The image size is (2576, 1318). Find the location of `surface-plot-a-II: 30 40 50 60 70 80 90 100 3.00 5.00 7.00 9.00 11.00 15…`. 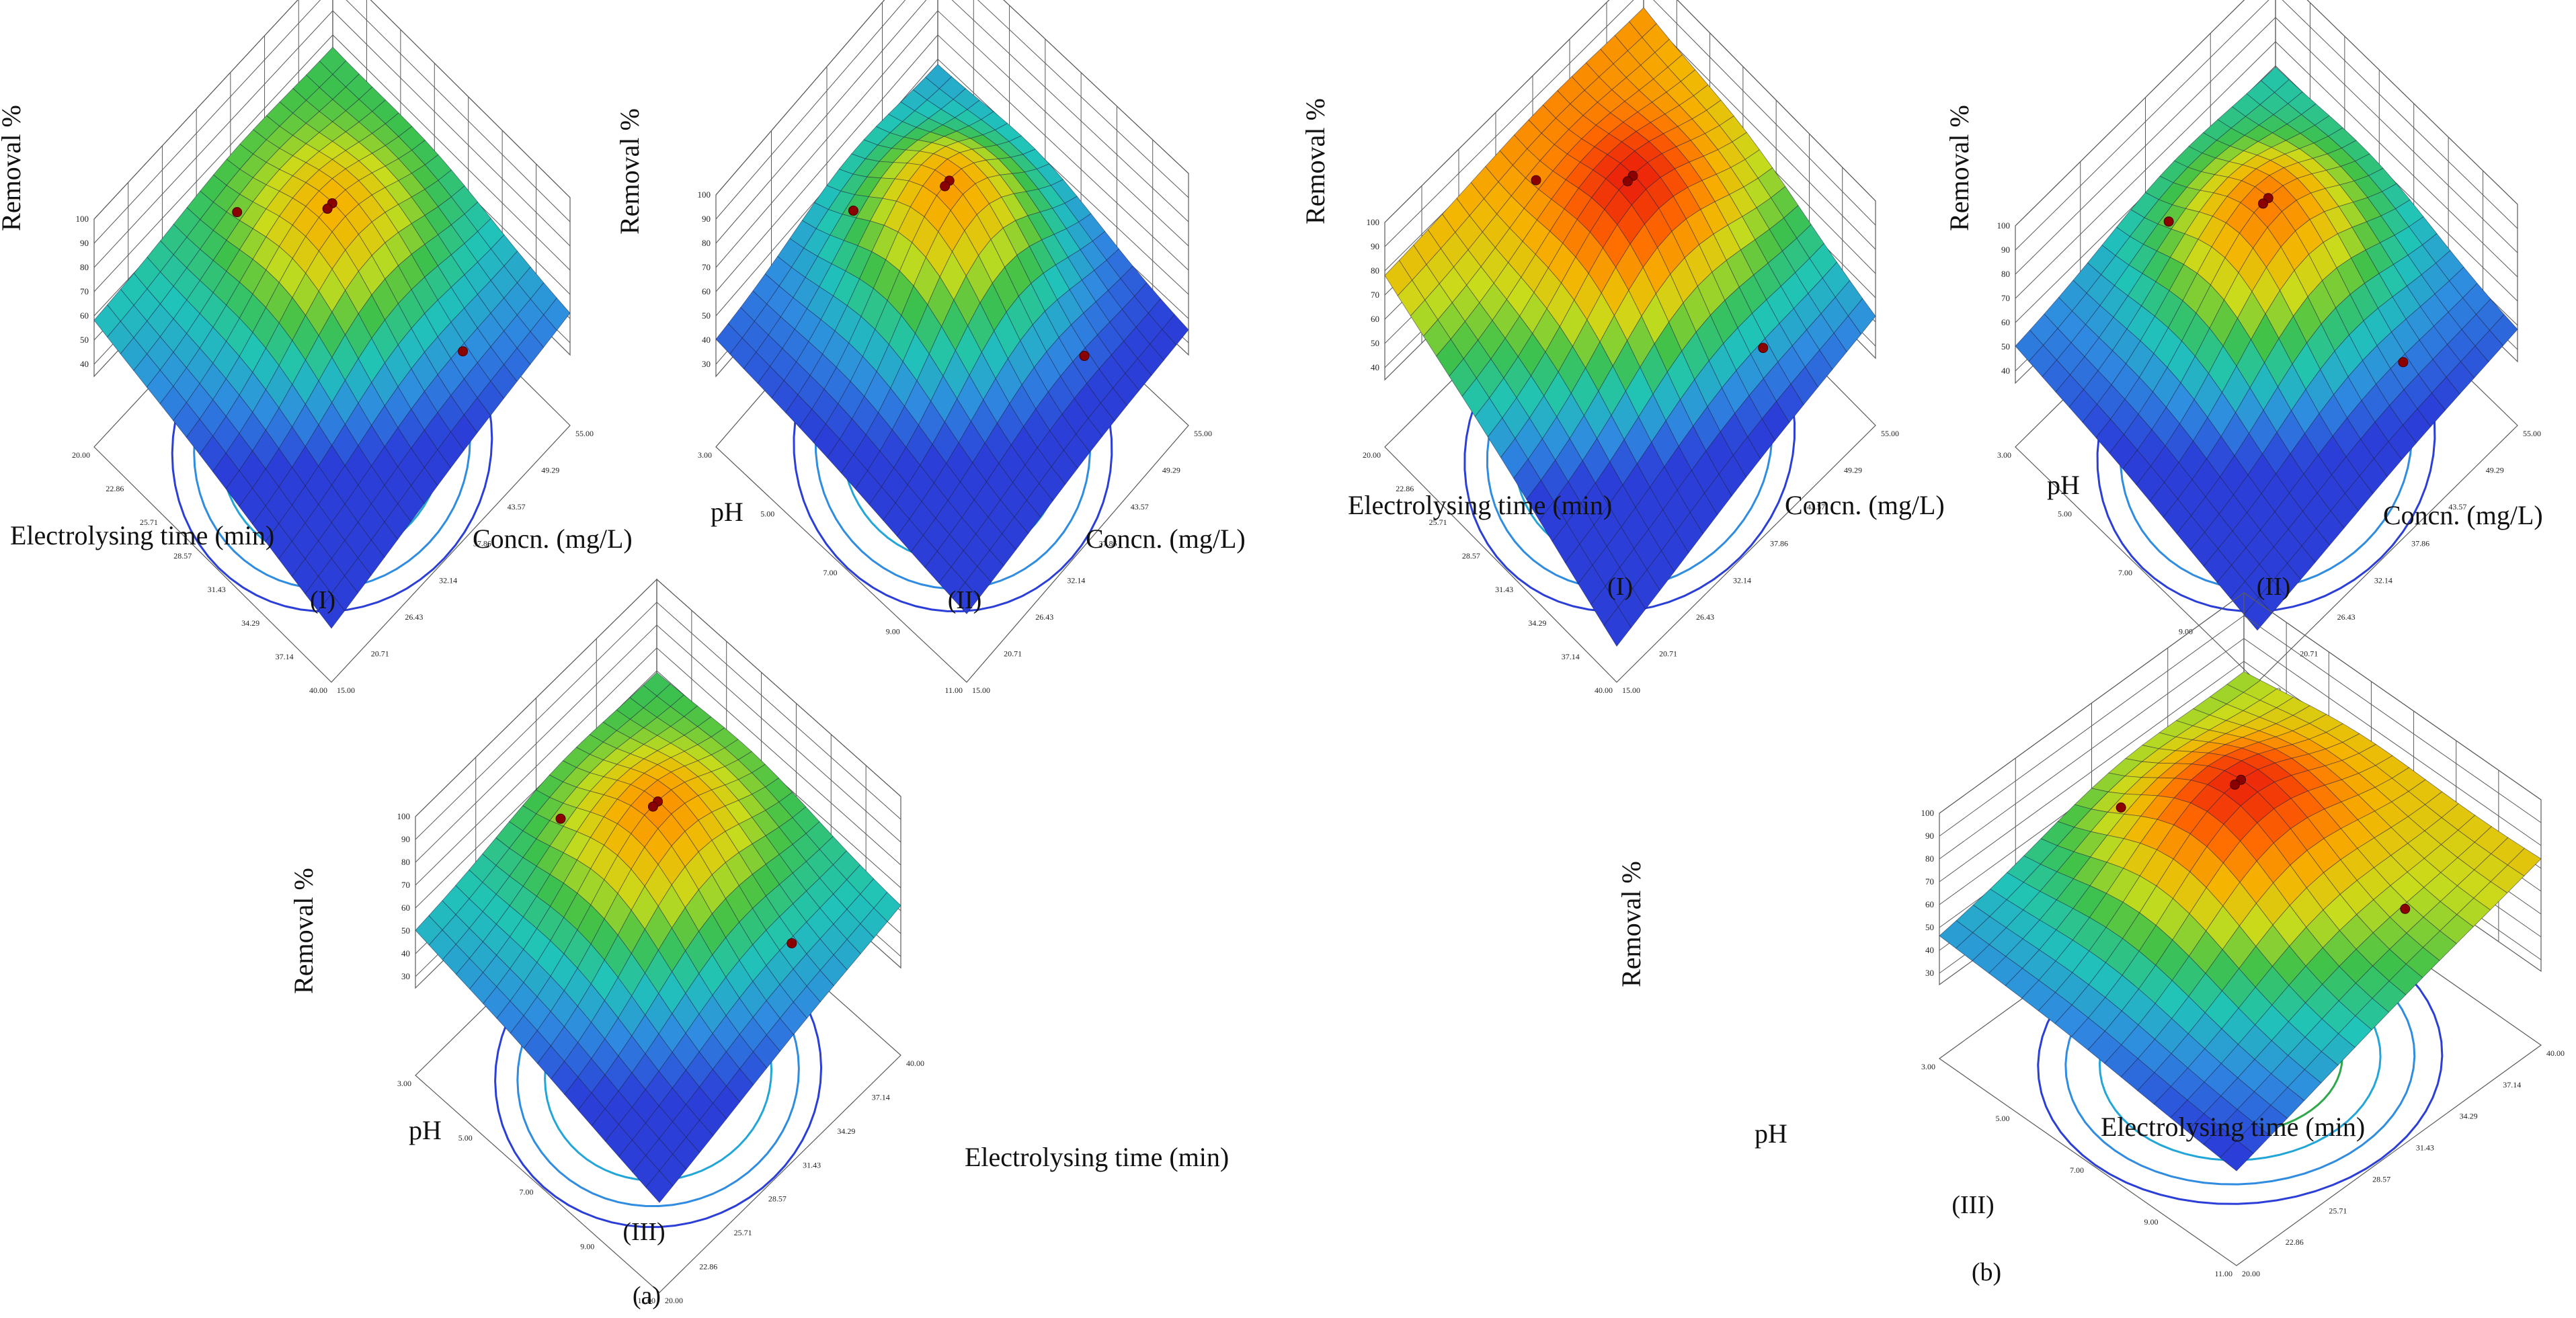

surface-plot-a-II: 30 40 50 60 70 80 90 100 3.00 5.00 7.00 9.00 11.00 15… is located at coordinates (930, 347).